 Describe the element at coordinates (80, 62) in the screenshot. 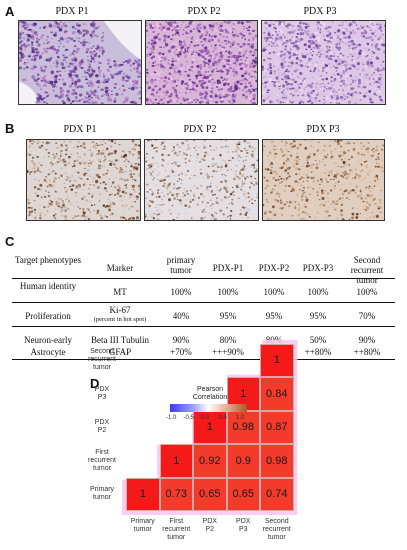

I see `he-stain-image-p1` at that location.